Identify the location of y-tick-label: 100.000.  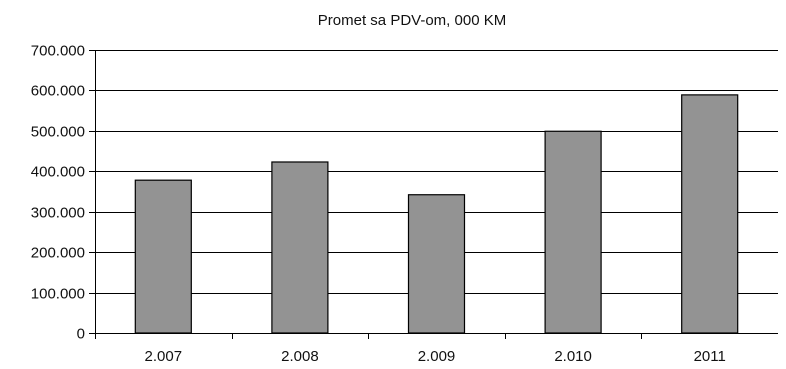
(58, 294).